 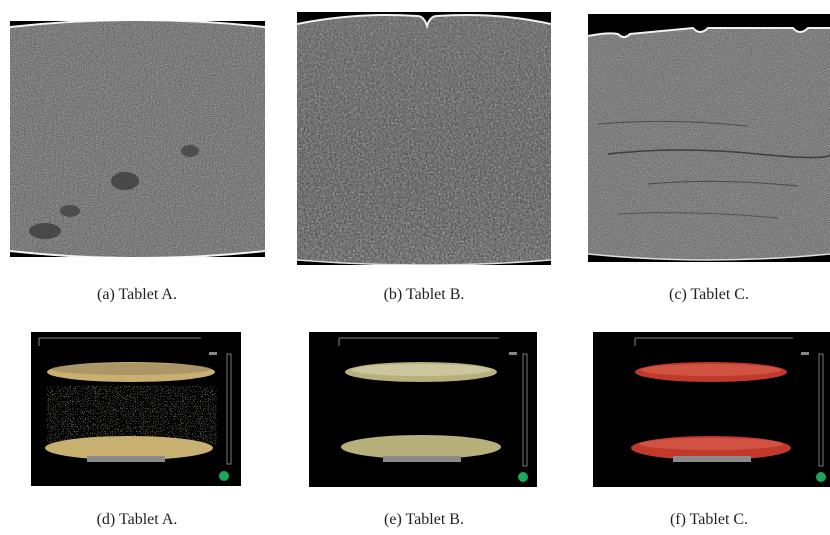 I want to click on render-tablet-b, so click(x=423, y=409).